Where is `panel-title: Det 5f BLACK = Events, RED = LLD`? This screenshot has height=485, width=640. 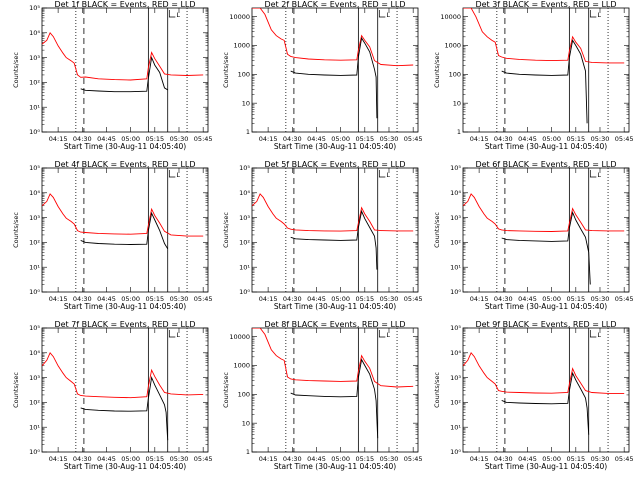
panel-title: Det 5f BLACK = Events, RED = LLD is located at coordinates (334, 164).